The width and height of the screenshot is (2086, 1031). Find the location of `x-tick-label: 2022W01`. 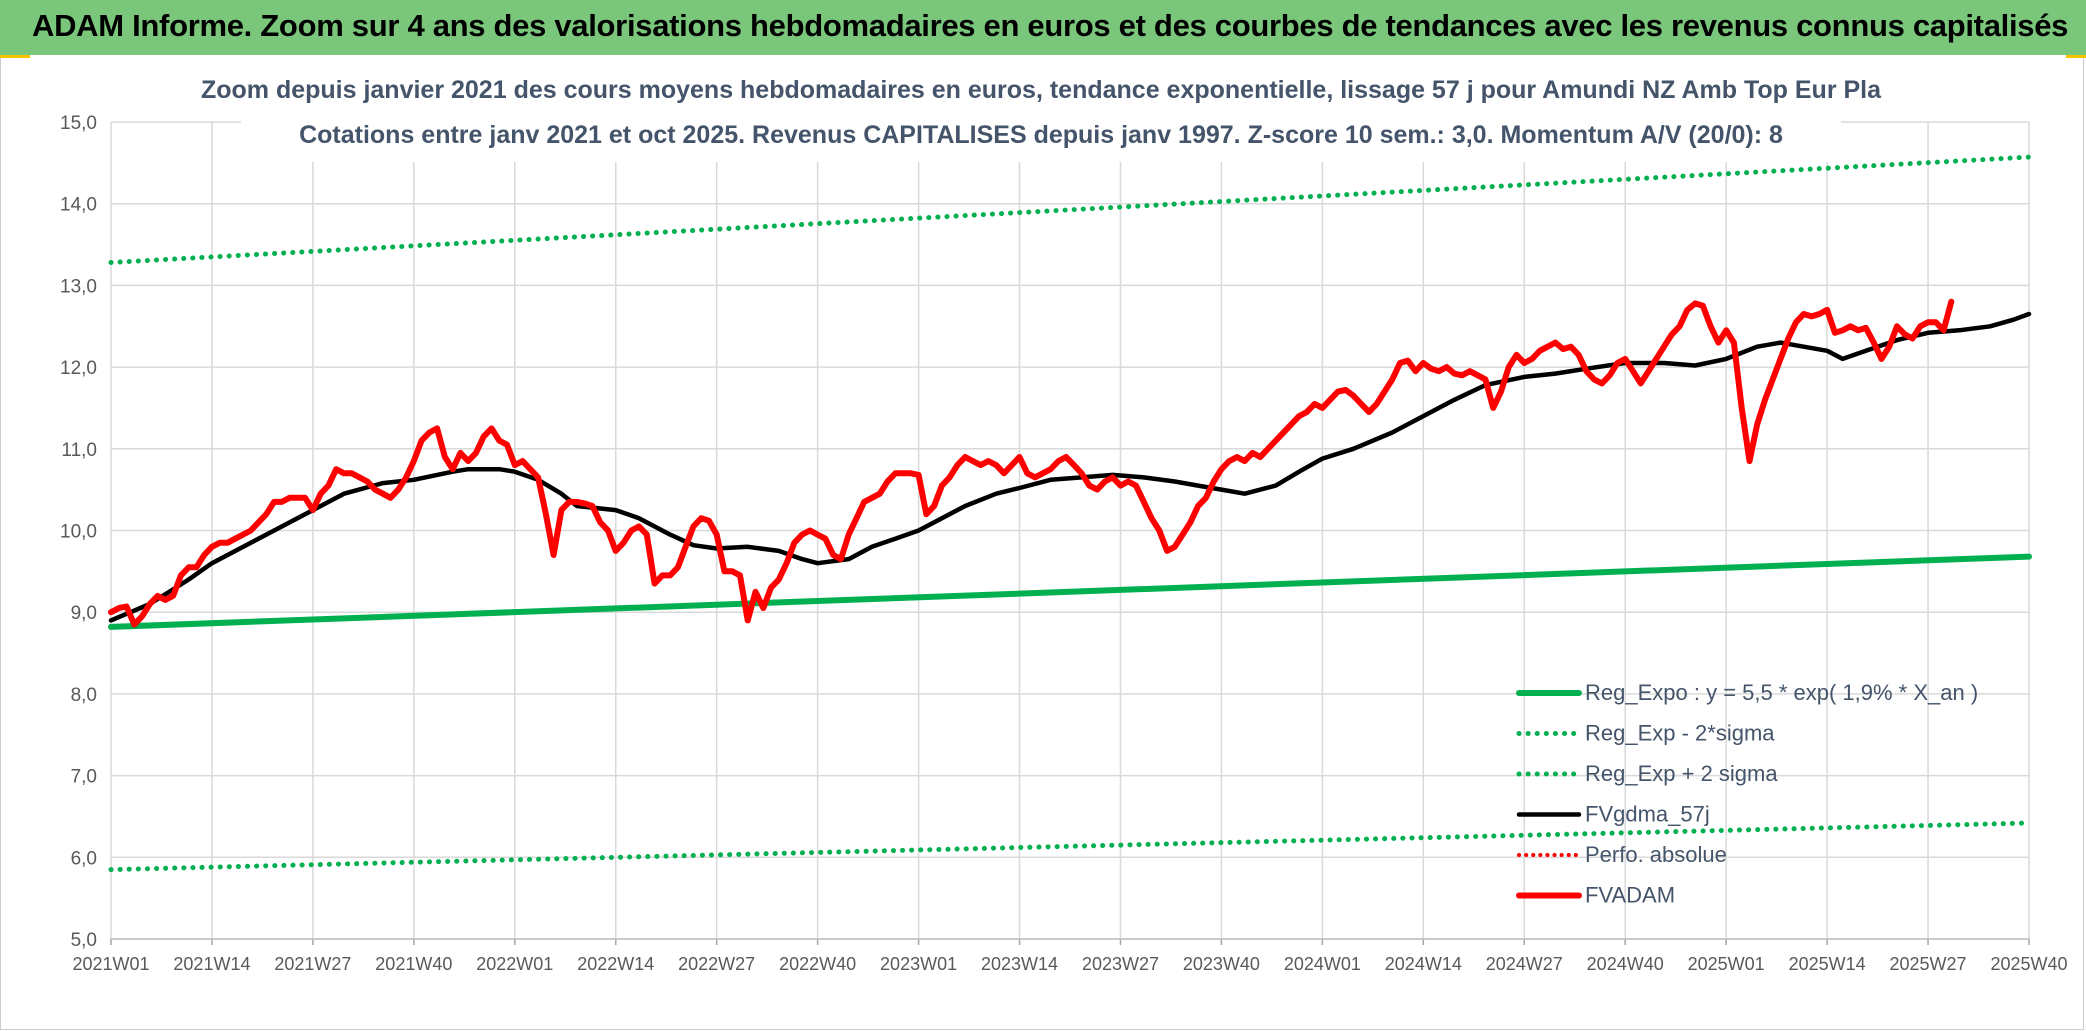

x-tick-label: 2022W01 is located at coordinates (514, 964).